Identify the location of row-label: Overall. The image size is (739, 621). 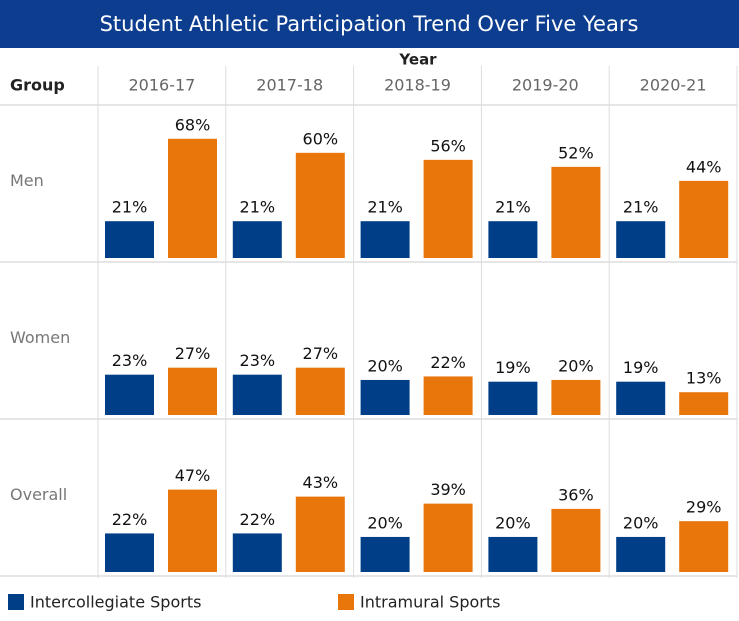
(38, 494).